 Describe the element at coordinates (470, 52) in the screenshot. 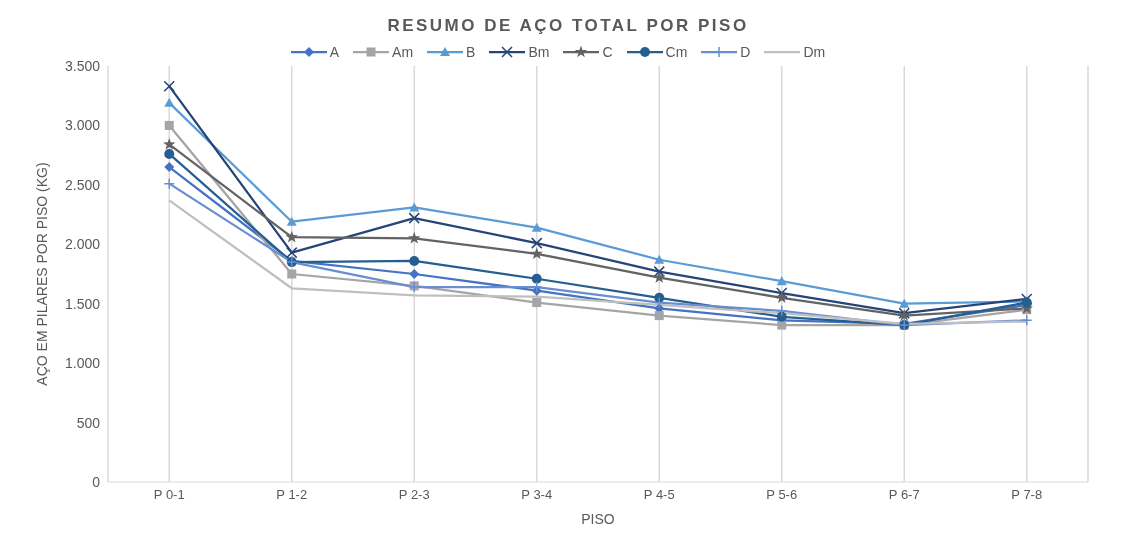

I see `legend-label: B` at that location.